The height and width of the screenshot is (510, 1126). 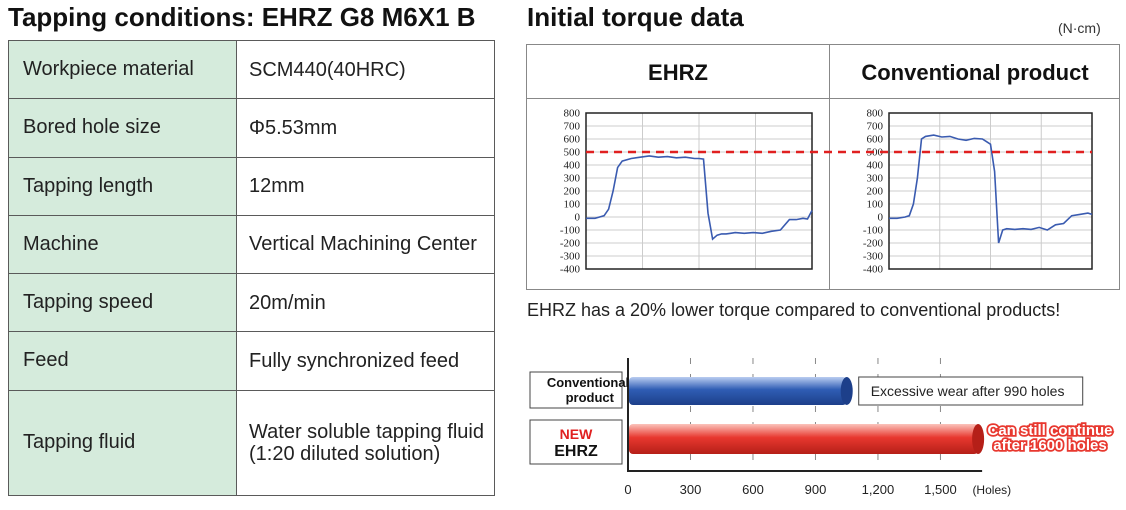 I want to click on bar-conventional-end, so click(x=846, y=391).